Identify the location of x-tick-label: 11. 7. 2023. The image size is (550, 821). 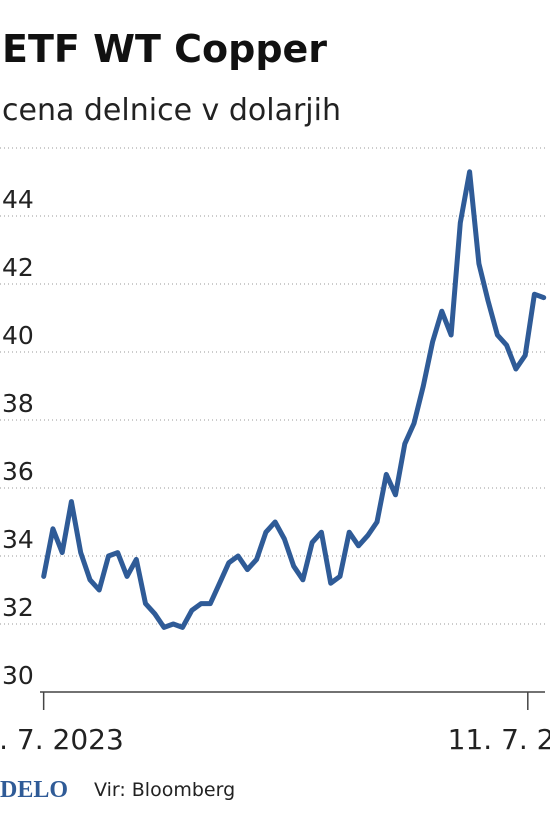
(62, 739).